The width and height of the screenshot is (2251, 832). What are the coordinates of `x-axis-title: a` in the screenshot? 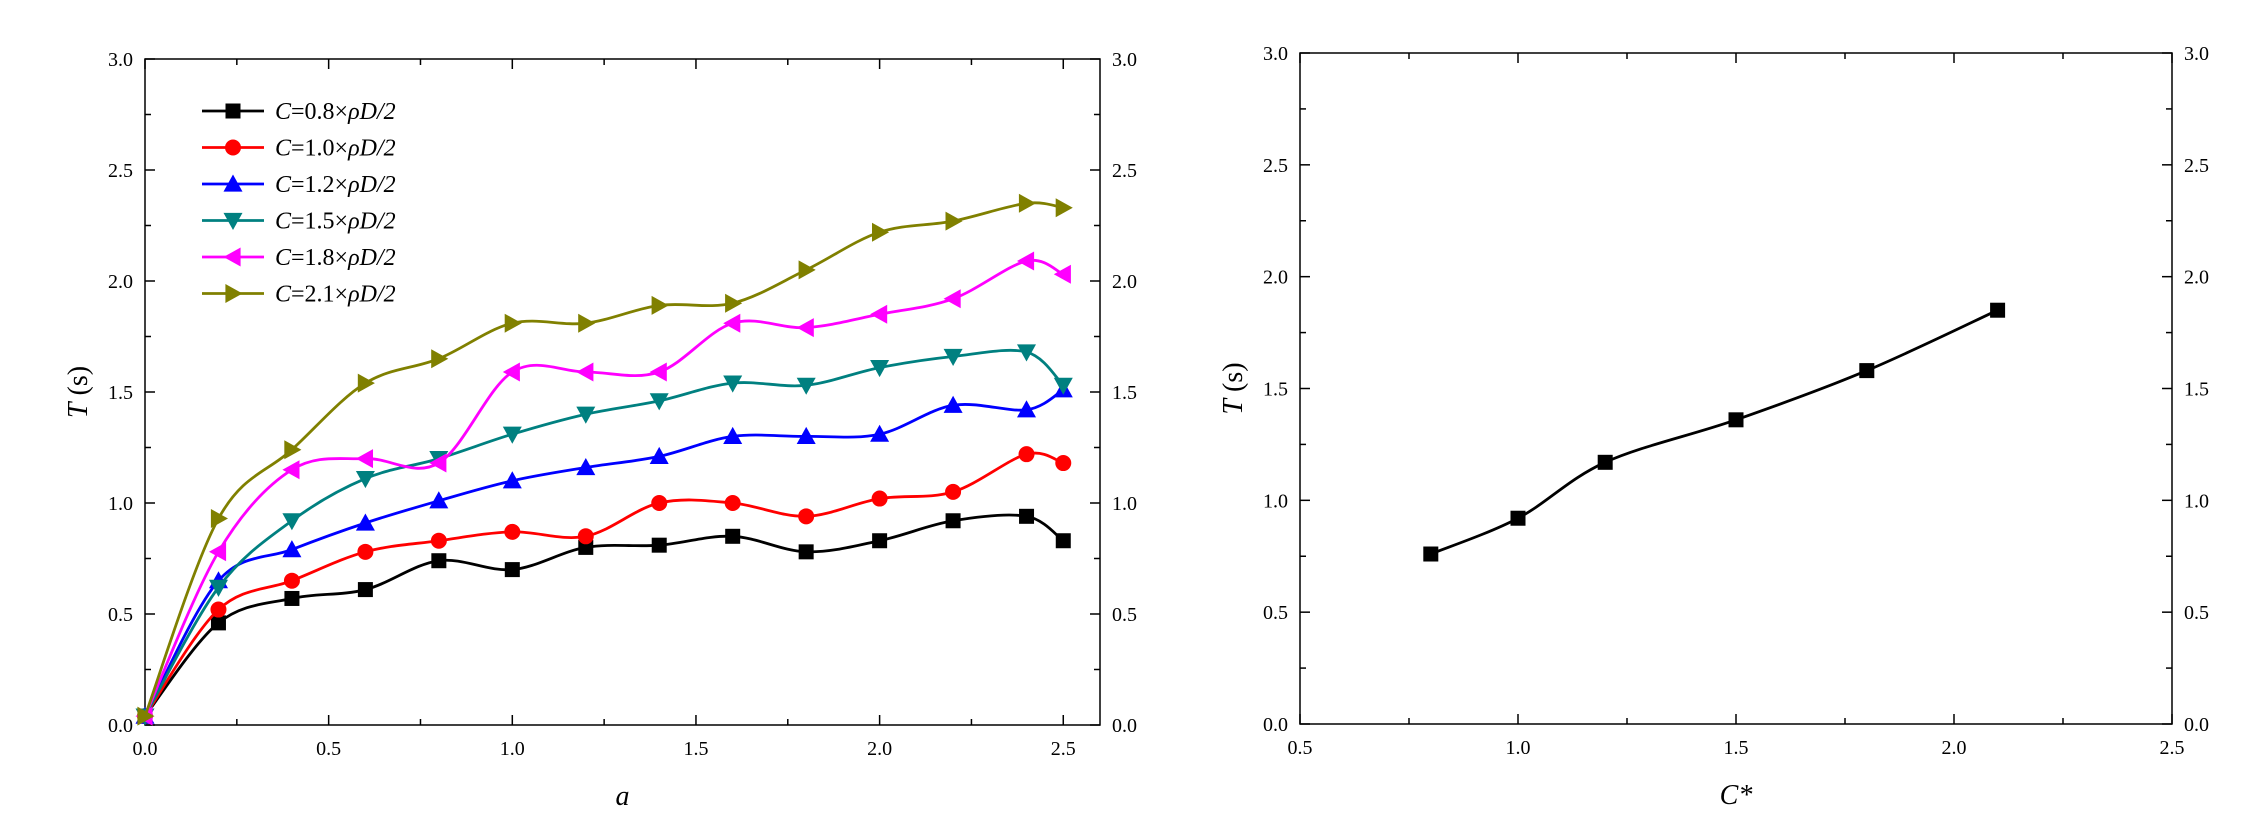 It's located at (623, 796).